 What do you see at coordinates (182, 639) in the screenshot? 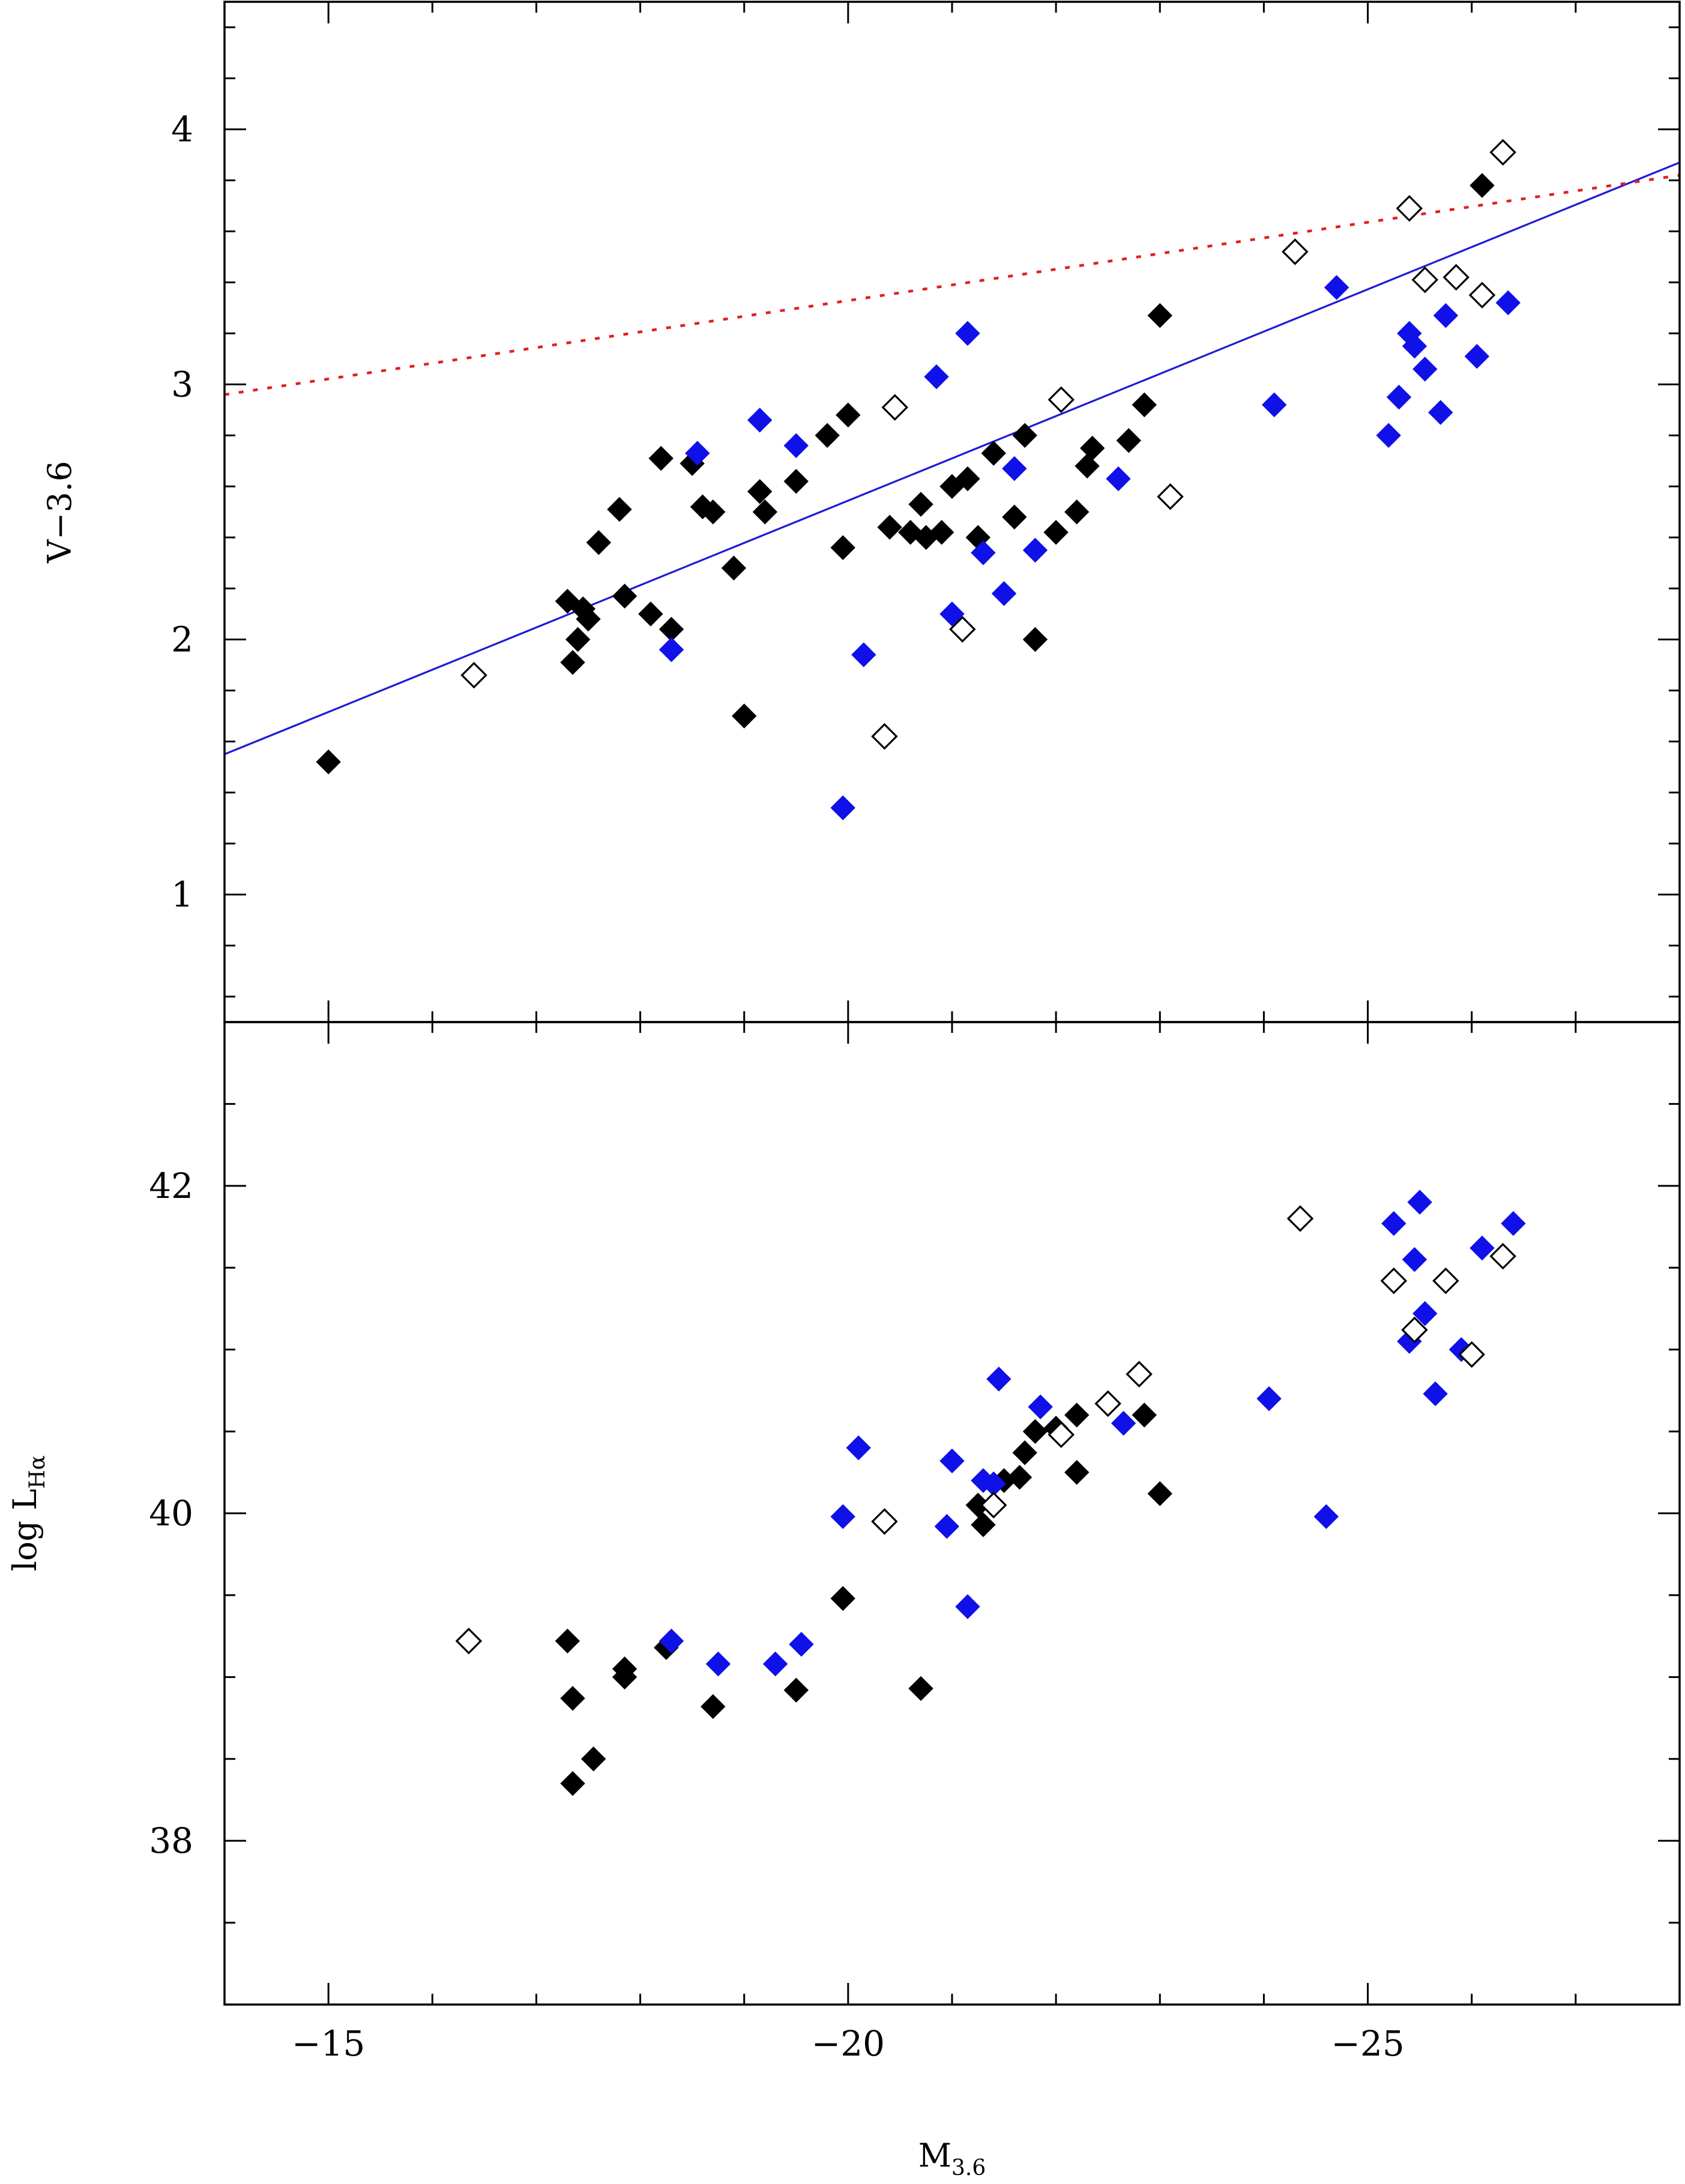
I see `y-tick-label: 2` at bounding box center [182, 639].